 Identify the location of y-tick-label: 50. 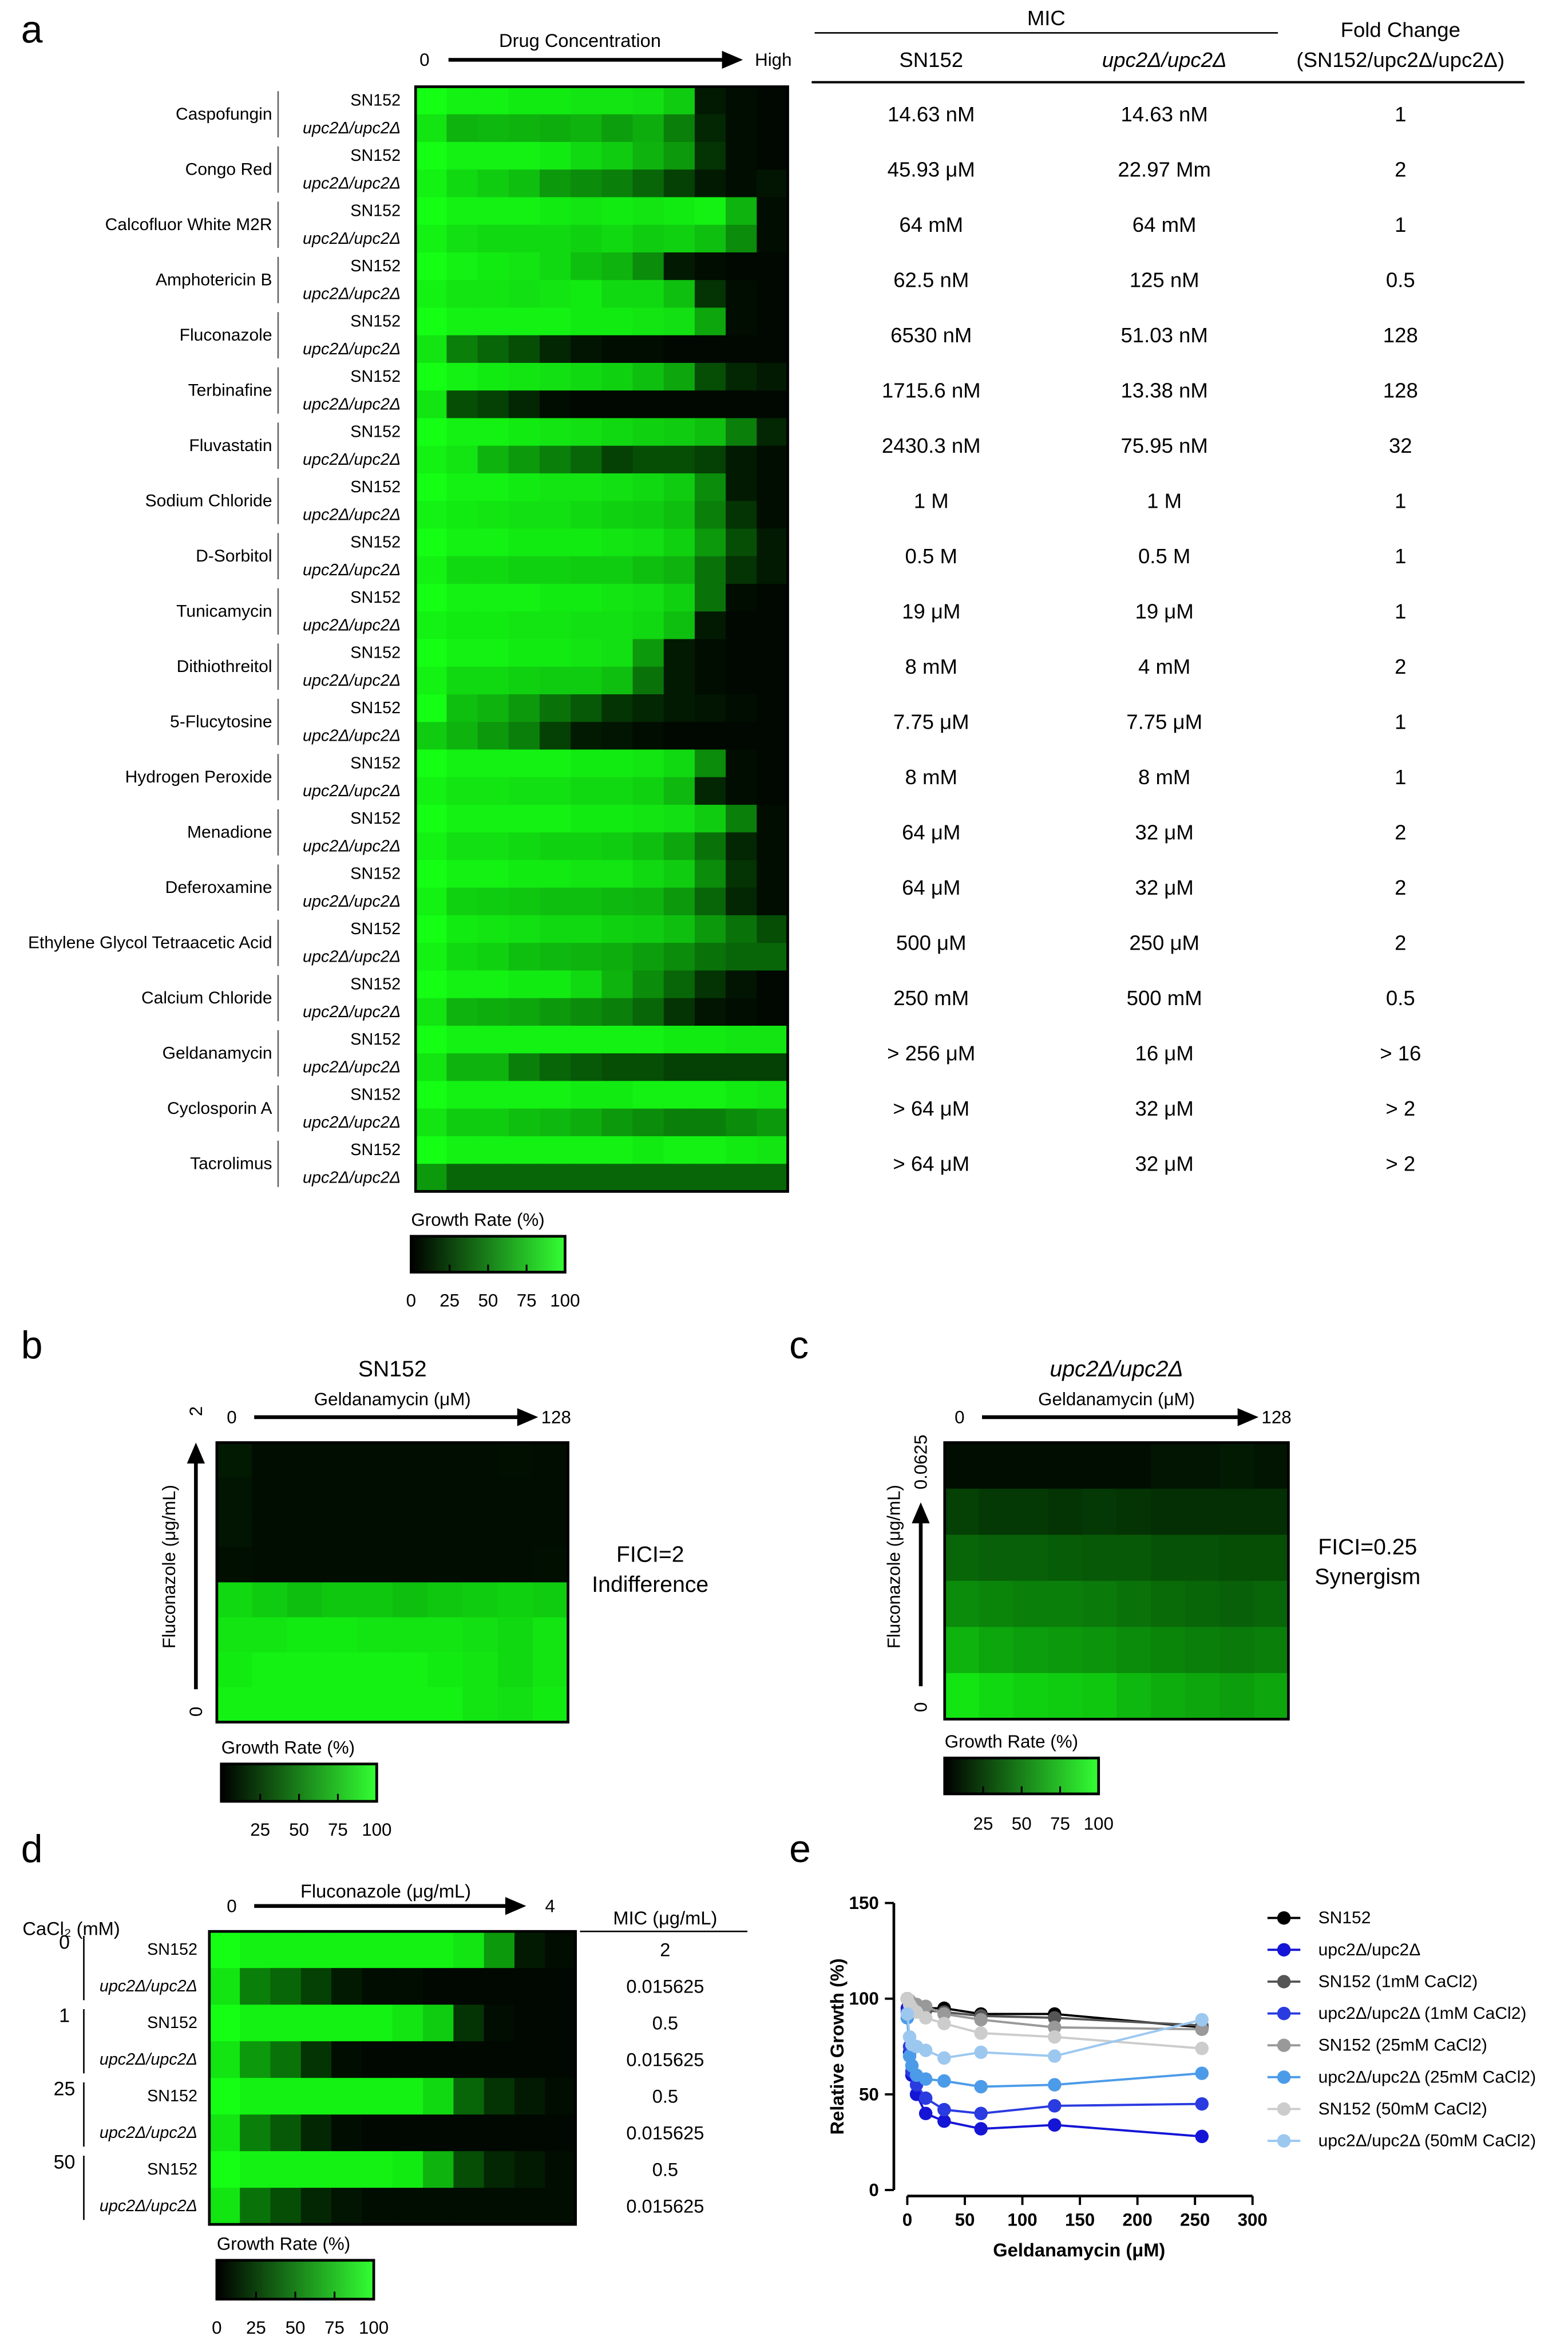
(869, 2094).